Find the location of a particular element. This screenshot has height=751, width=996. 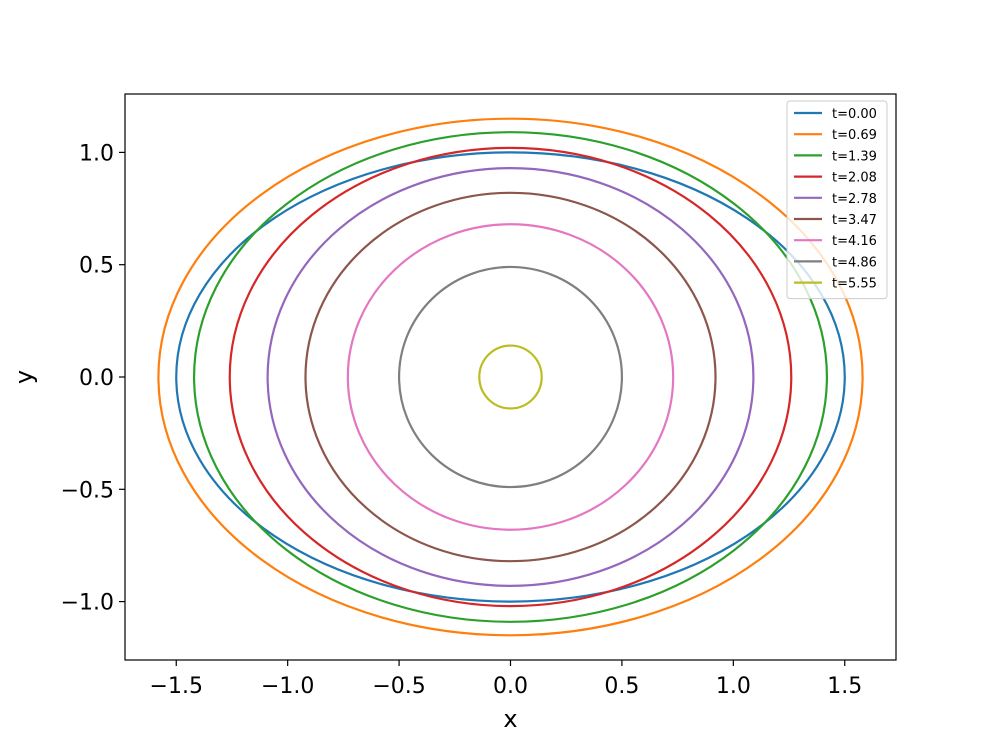

x-tick-label: 1.0 is located at coordinates (733, 686).